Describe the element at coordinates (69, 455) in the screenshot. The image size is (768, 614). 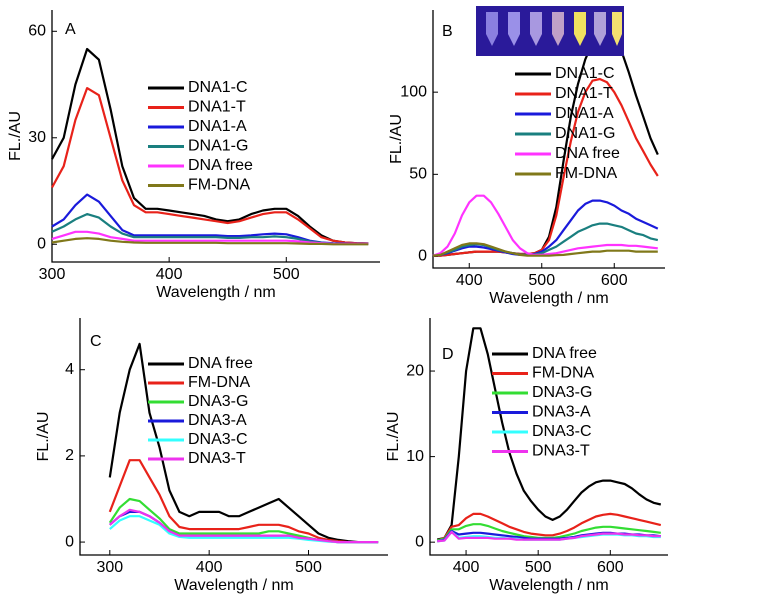
I see `y-tick-label: 2` at that location.